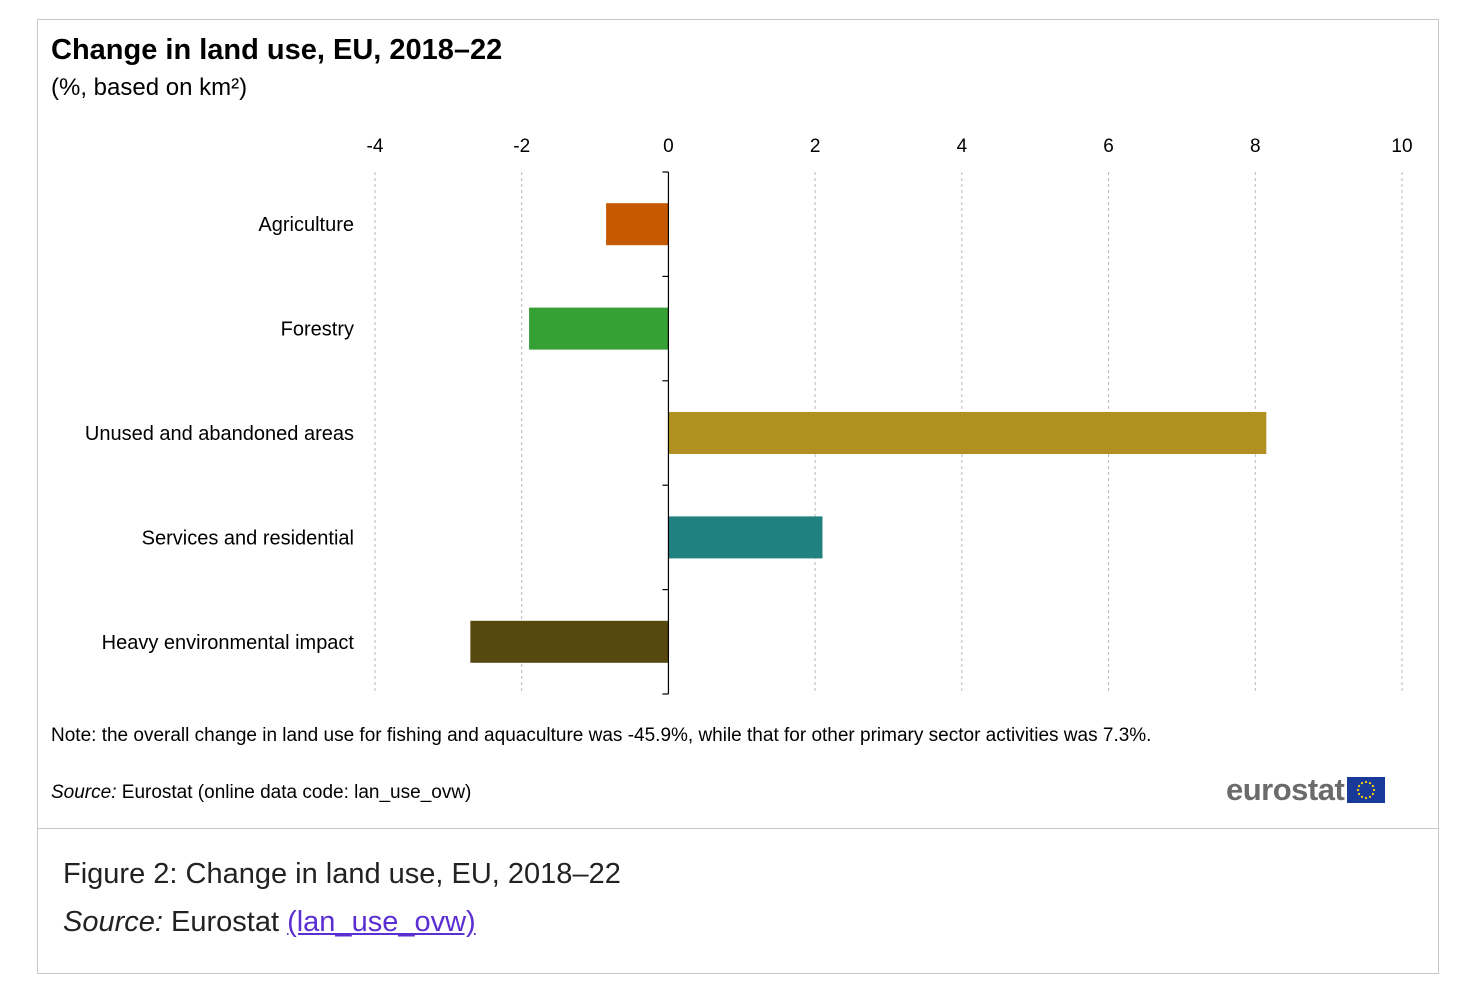 This screenshot has height=994, width=1482. I want to click on lan-use-ovw-link: (lan_use_ovw), so click(381, 922).